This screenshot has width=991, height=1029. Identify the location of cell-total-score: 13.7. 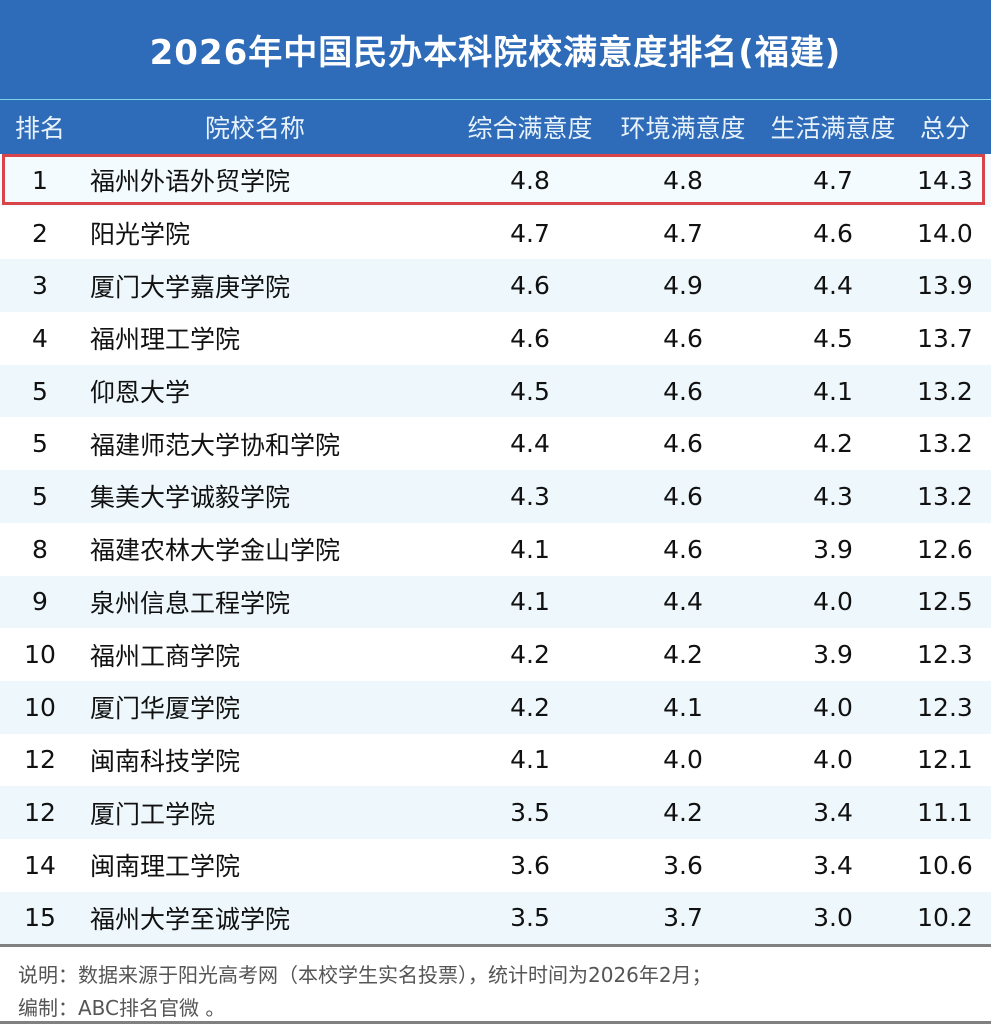
(945, 338).